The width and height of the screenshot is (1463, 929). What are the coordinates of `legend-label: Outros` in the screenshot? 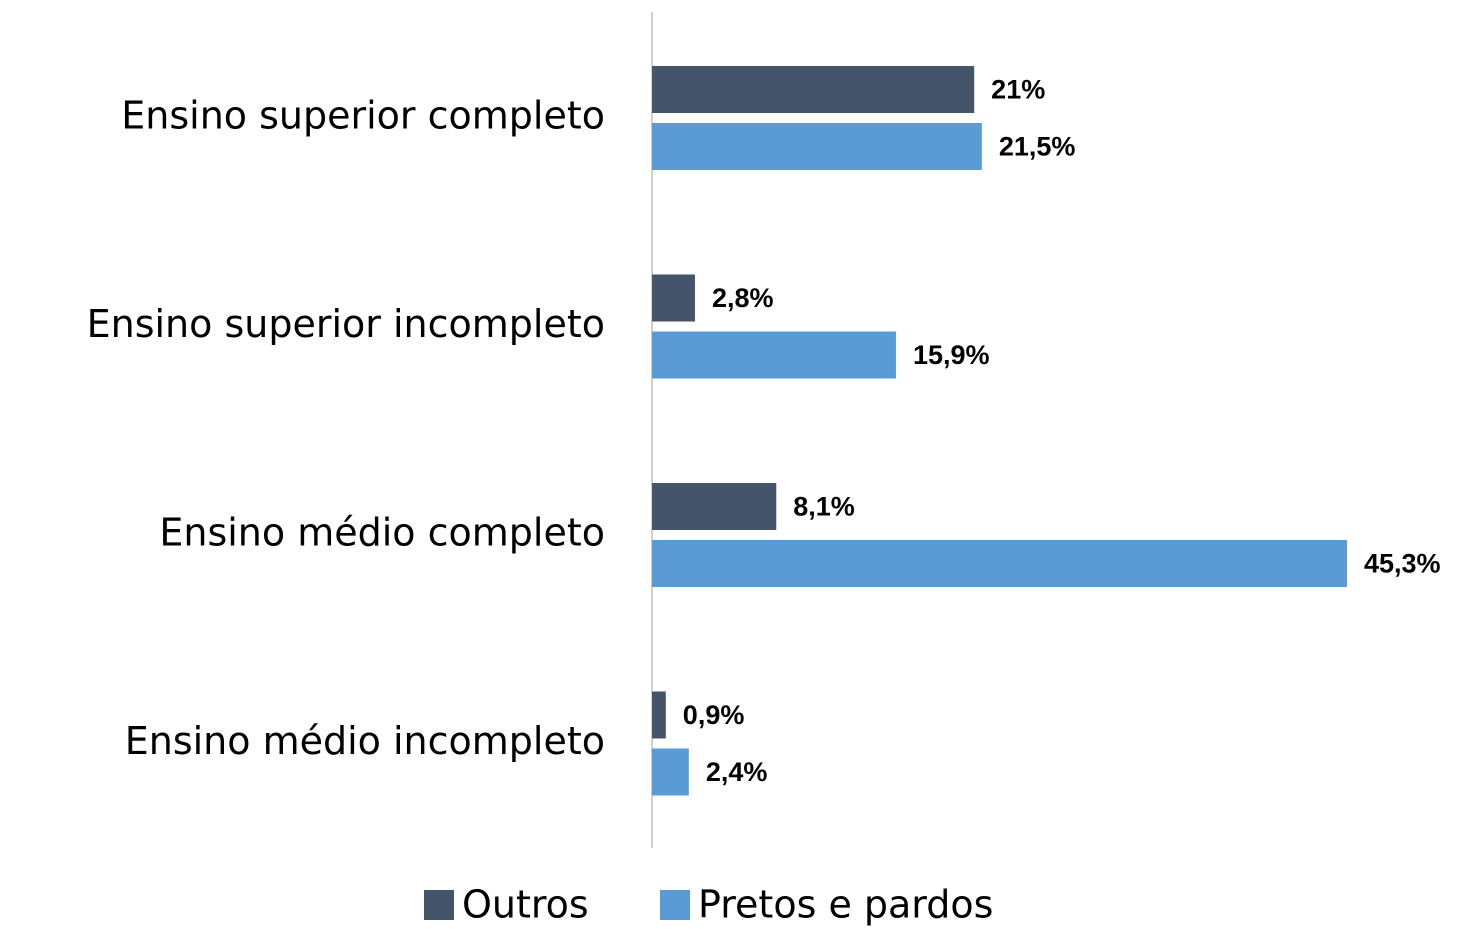 It's located at (525, 905).